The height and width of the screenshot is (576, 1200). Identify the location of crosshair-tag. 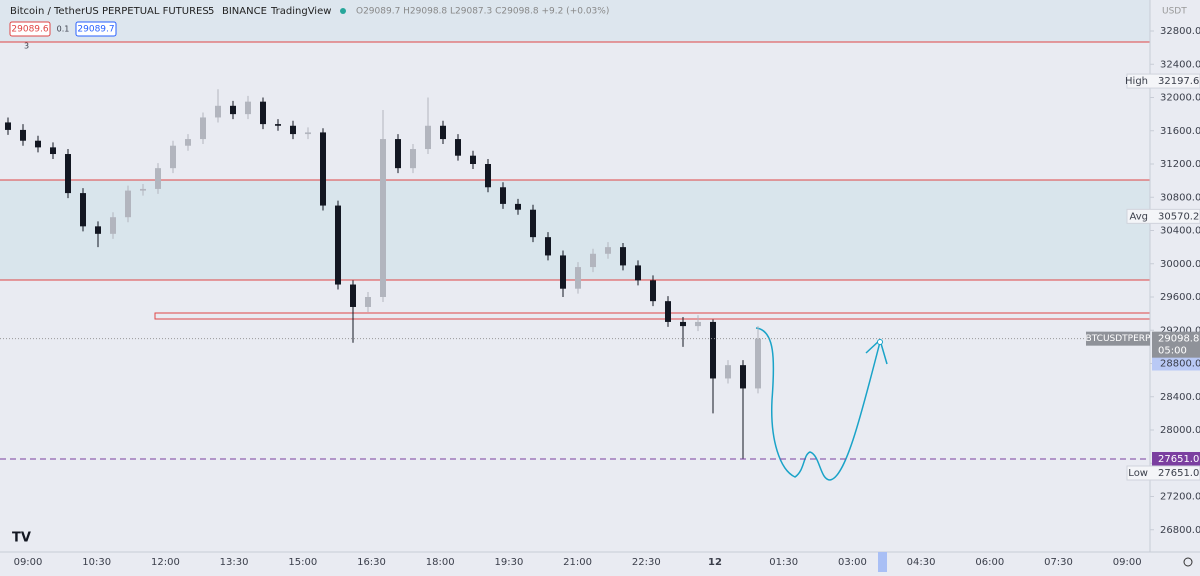
(1176, 363).